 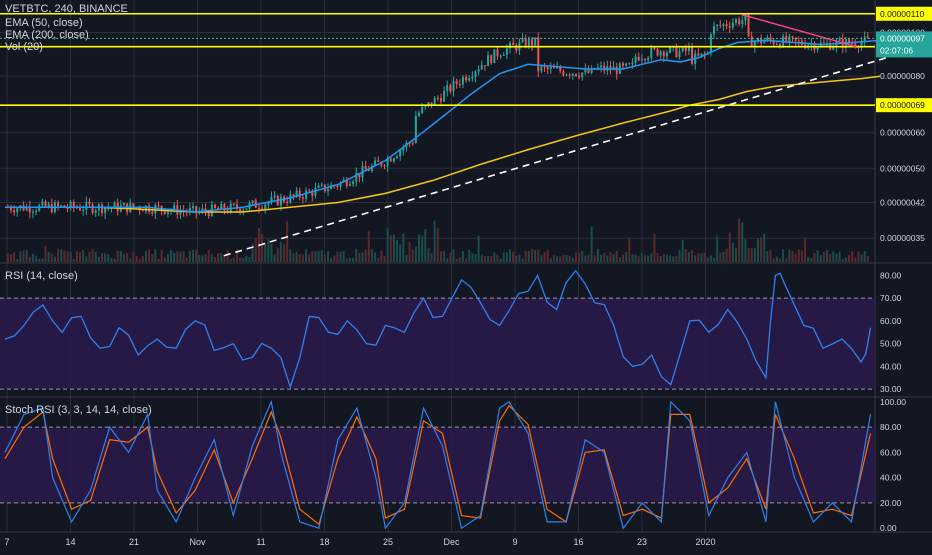 I want to click on ema200-legend: EMA (200, close), so click(x=47, y=35).